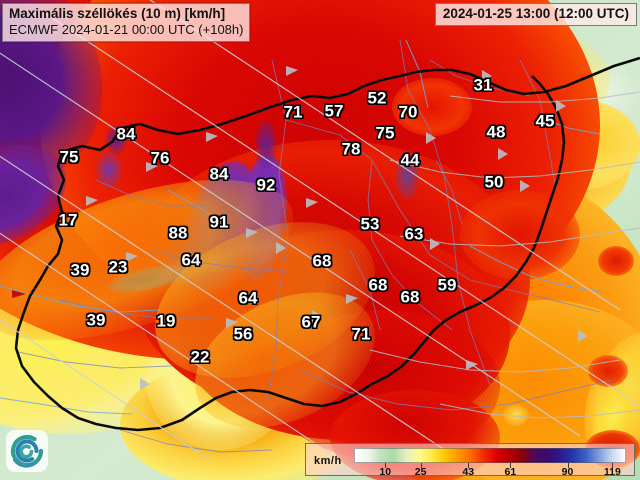 Image resolution: width=640 pixels, height=480 pixels. I want to click on colorbar-tick-label: 10, so click(385, 472).